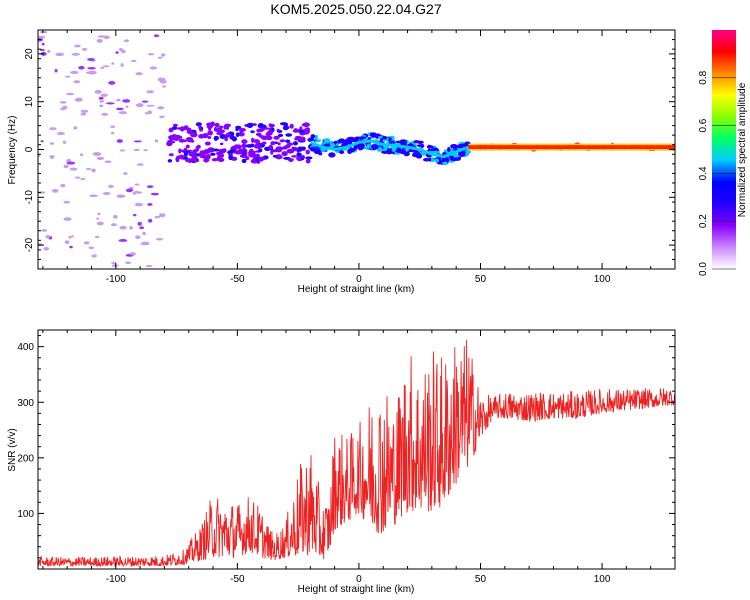 The height and width of the screenshot is (600, 750). I want to click on spectrogram-x-tick-label: -50, so click(237, 279).